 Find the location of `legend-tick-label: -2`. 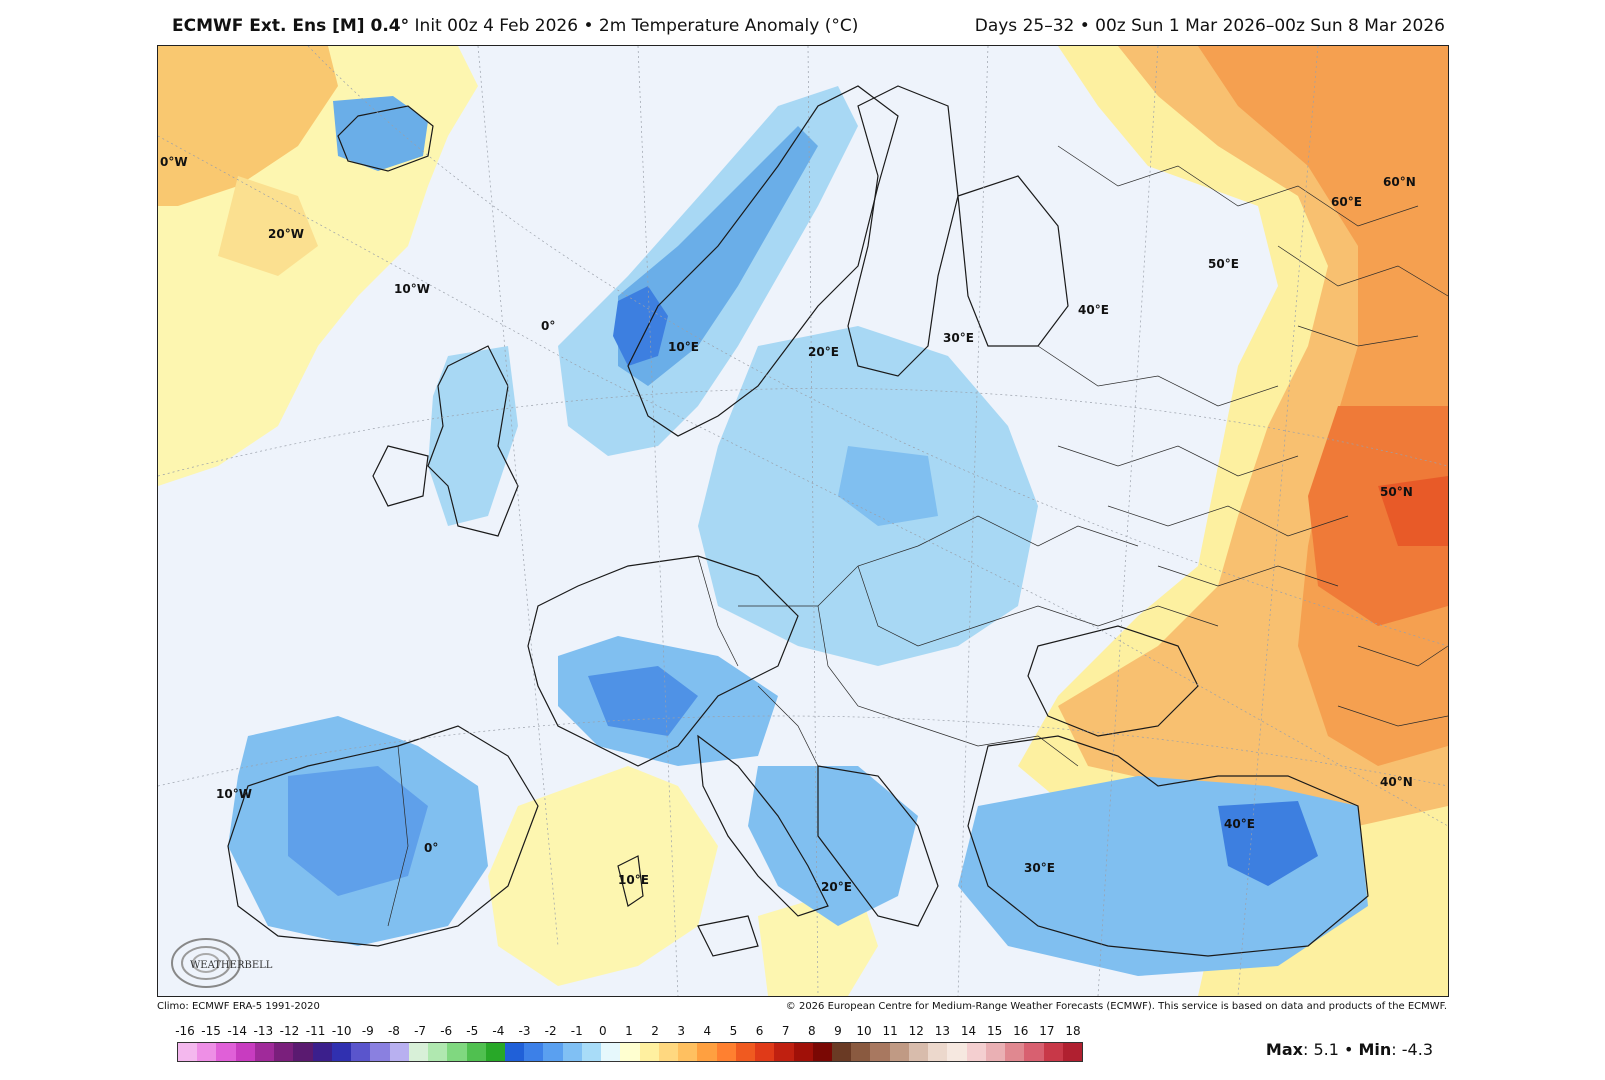

legend-tick-label: -2 is located at coordinates (550, 1031).